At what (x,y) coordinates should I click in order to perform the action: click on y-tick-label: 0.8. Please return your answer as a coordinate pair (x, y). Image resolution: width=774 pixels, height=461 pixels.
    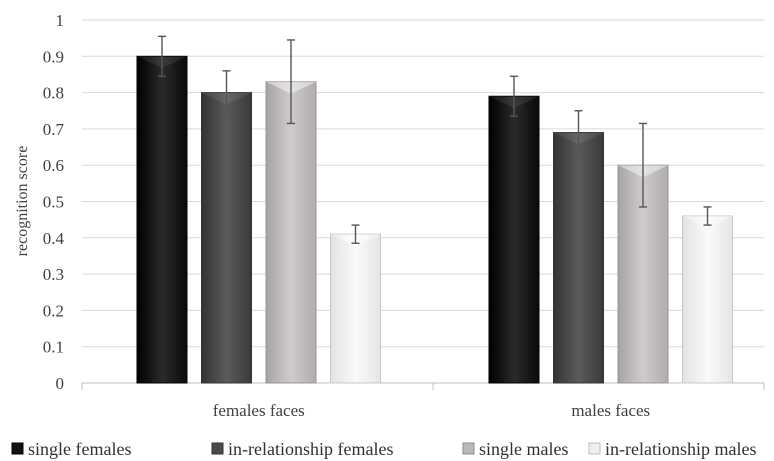
    Looking at the image, I should click on (53, 93).